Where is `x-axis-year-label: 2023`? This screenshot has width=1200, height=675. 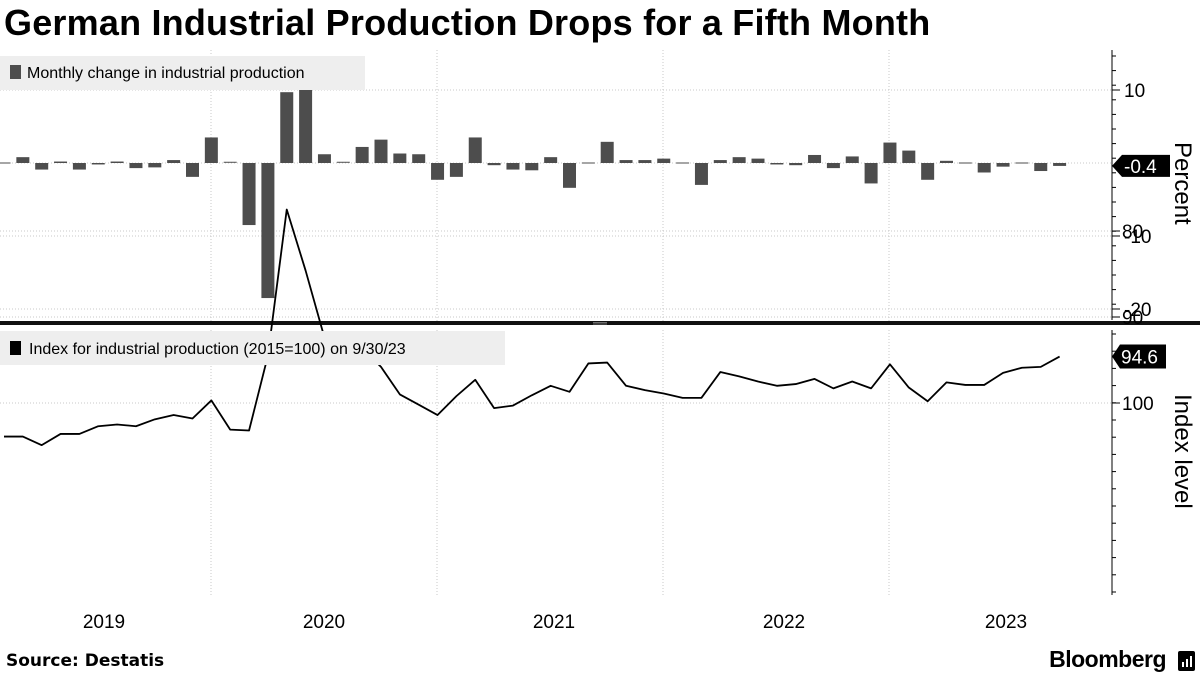
x-axis-year-label: 2023 is located at coordinates (1006, 622).